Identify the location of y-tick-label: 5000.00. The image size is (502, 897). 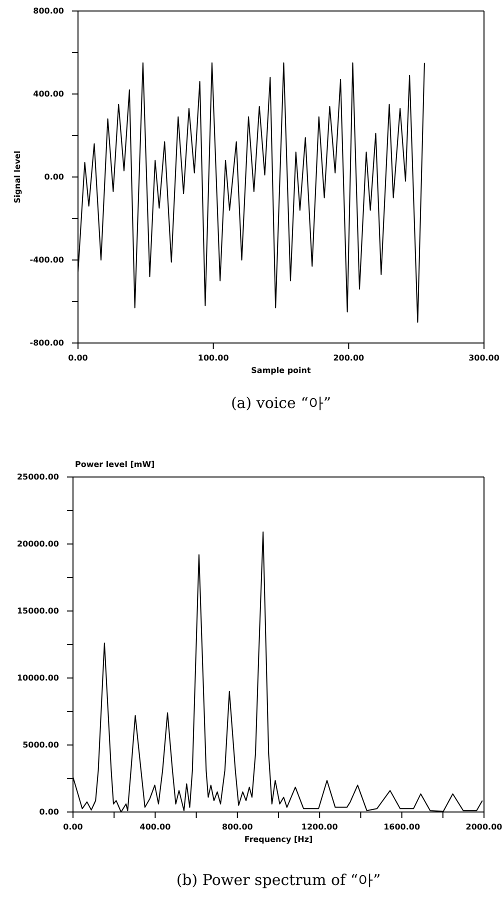
(41, 745).